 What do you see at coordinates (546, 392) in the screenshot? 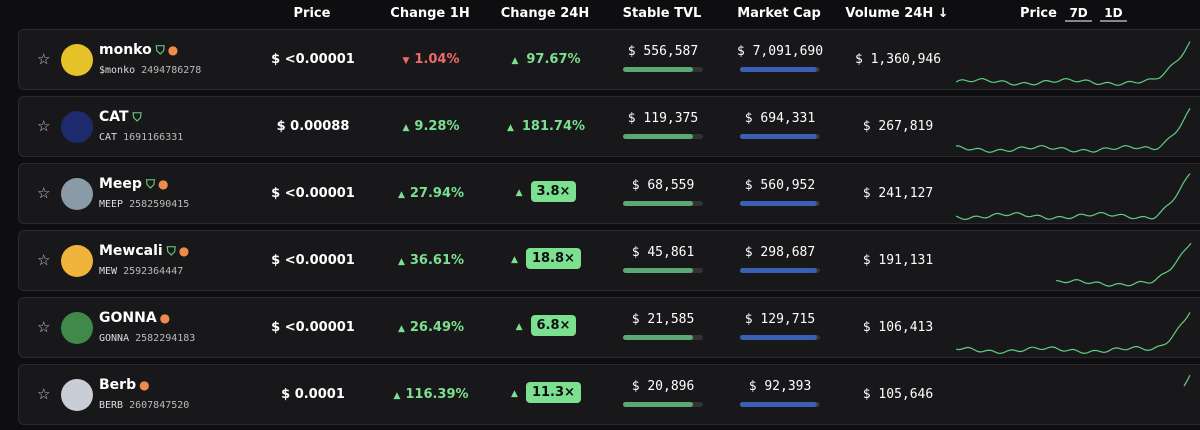
I see `change-24h: ▲ 11.3×` at bounding box center [546, 392].